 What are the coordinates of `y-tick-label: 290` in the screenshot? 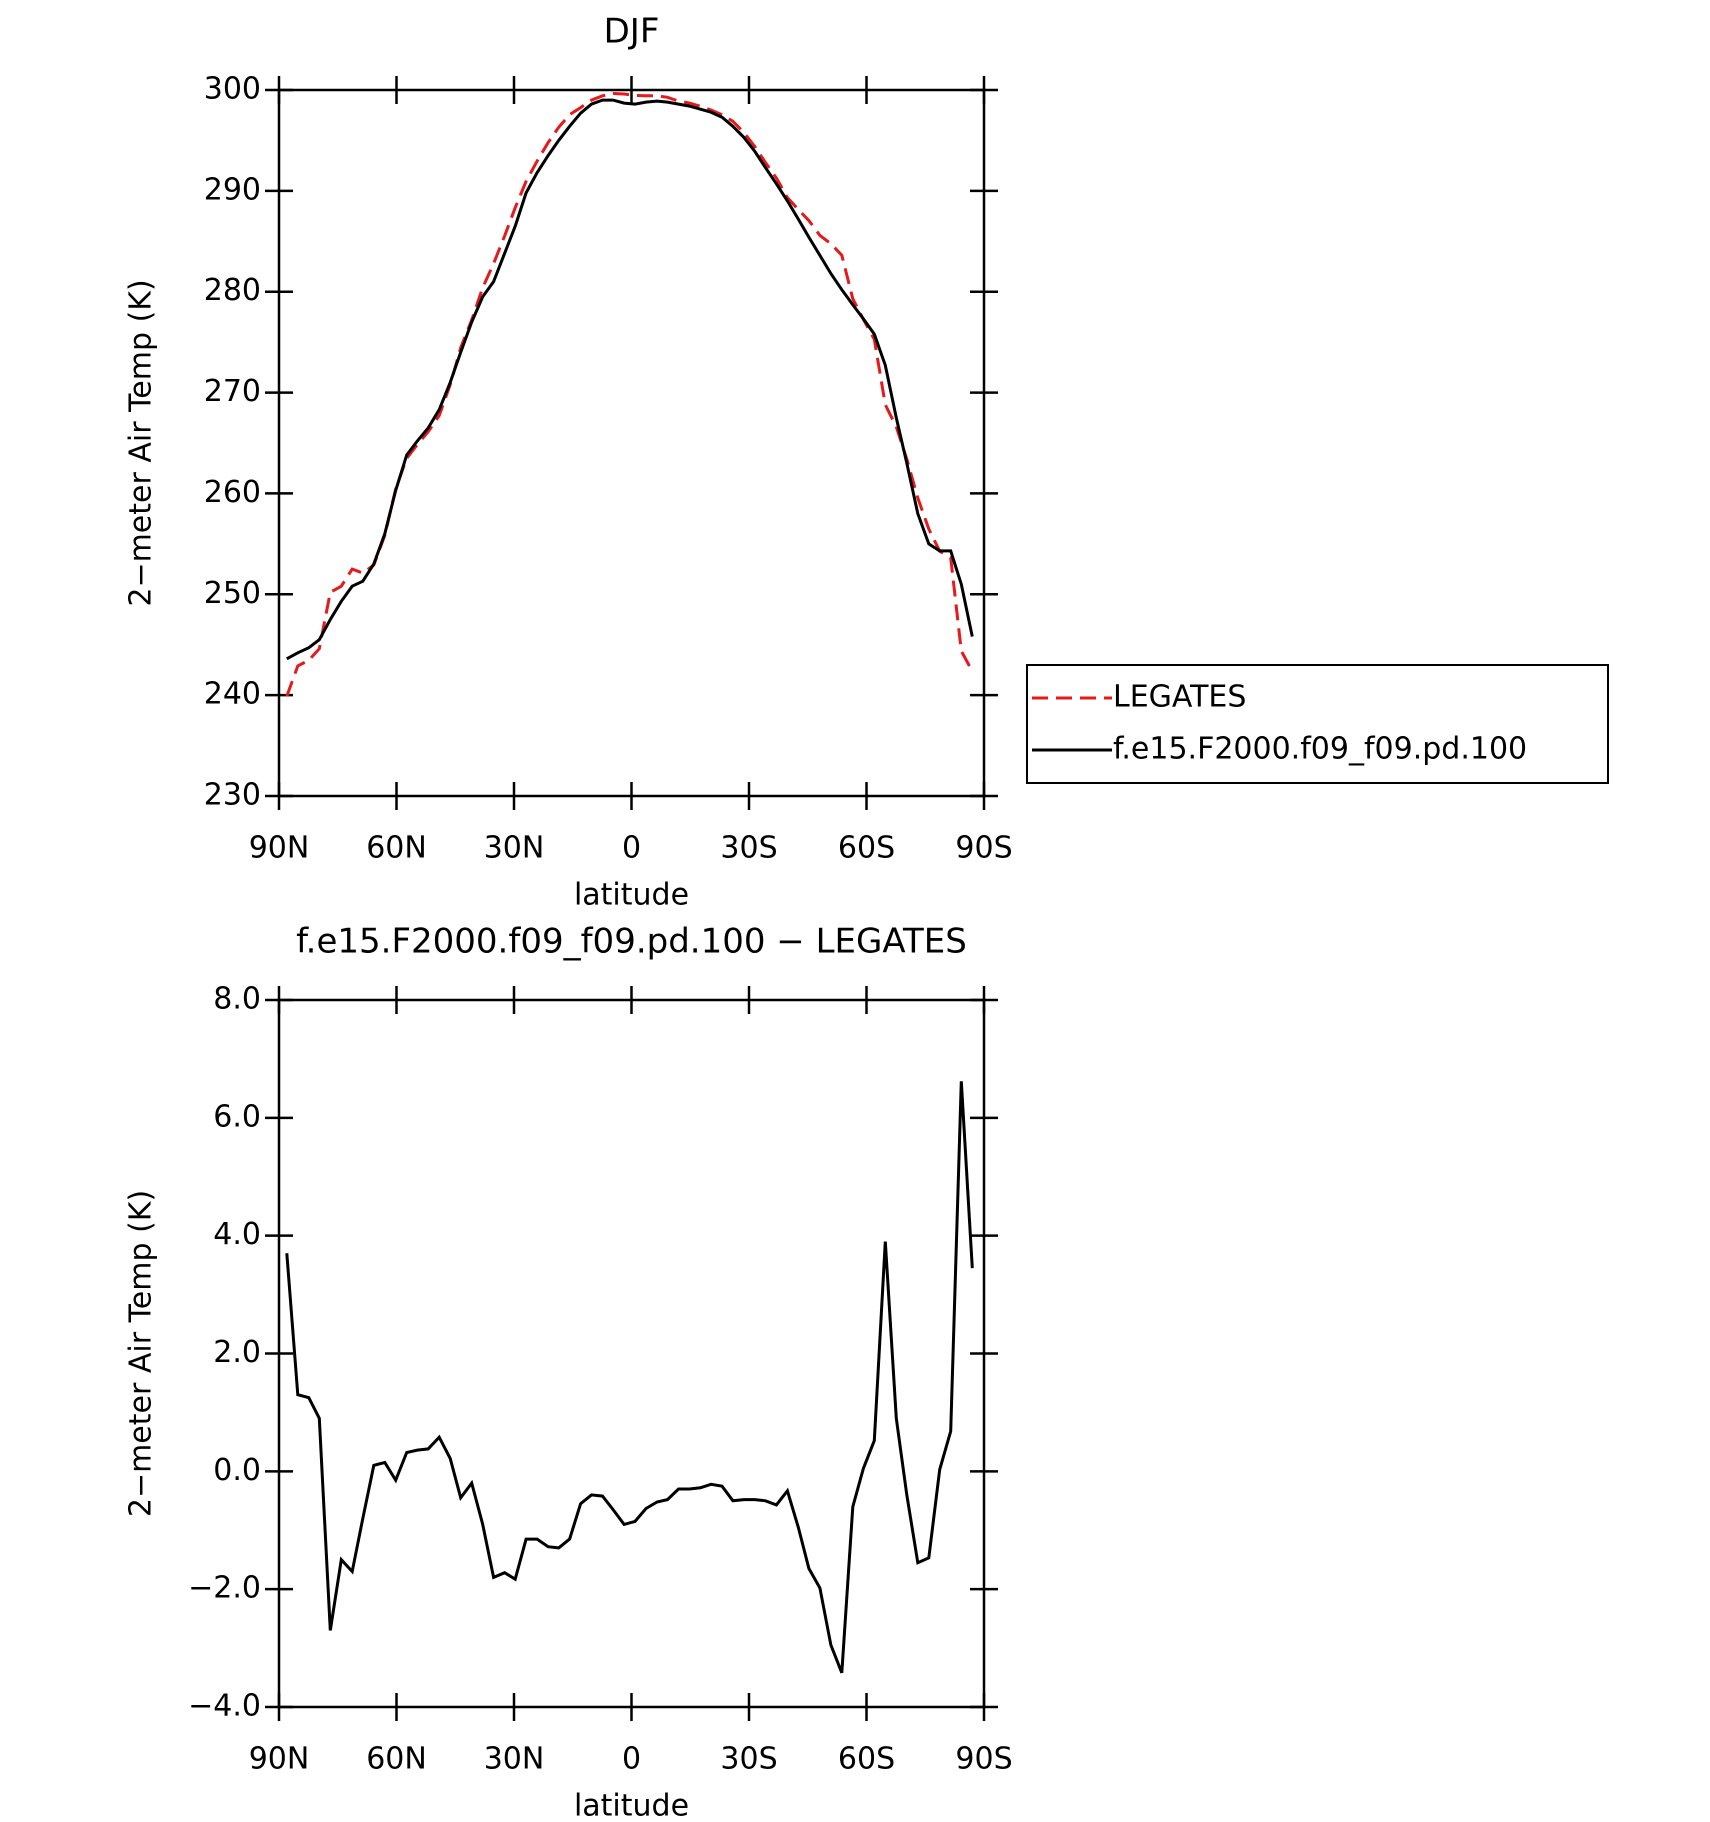 It's located at (232, 189).